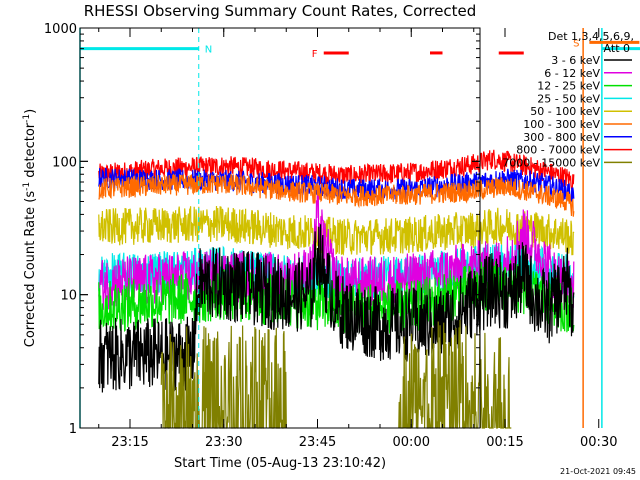 Image resolution: width=640 pixels, height=480 pixels. I want to click on flare-label: F, so click(315, 54).